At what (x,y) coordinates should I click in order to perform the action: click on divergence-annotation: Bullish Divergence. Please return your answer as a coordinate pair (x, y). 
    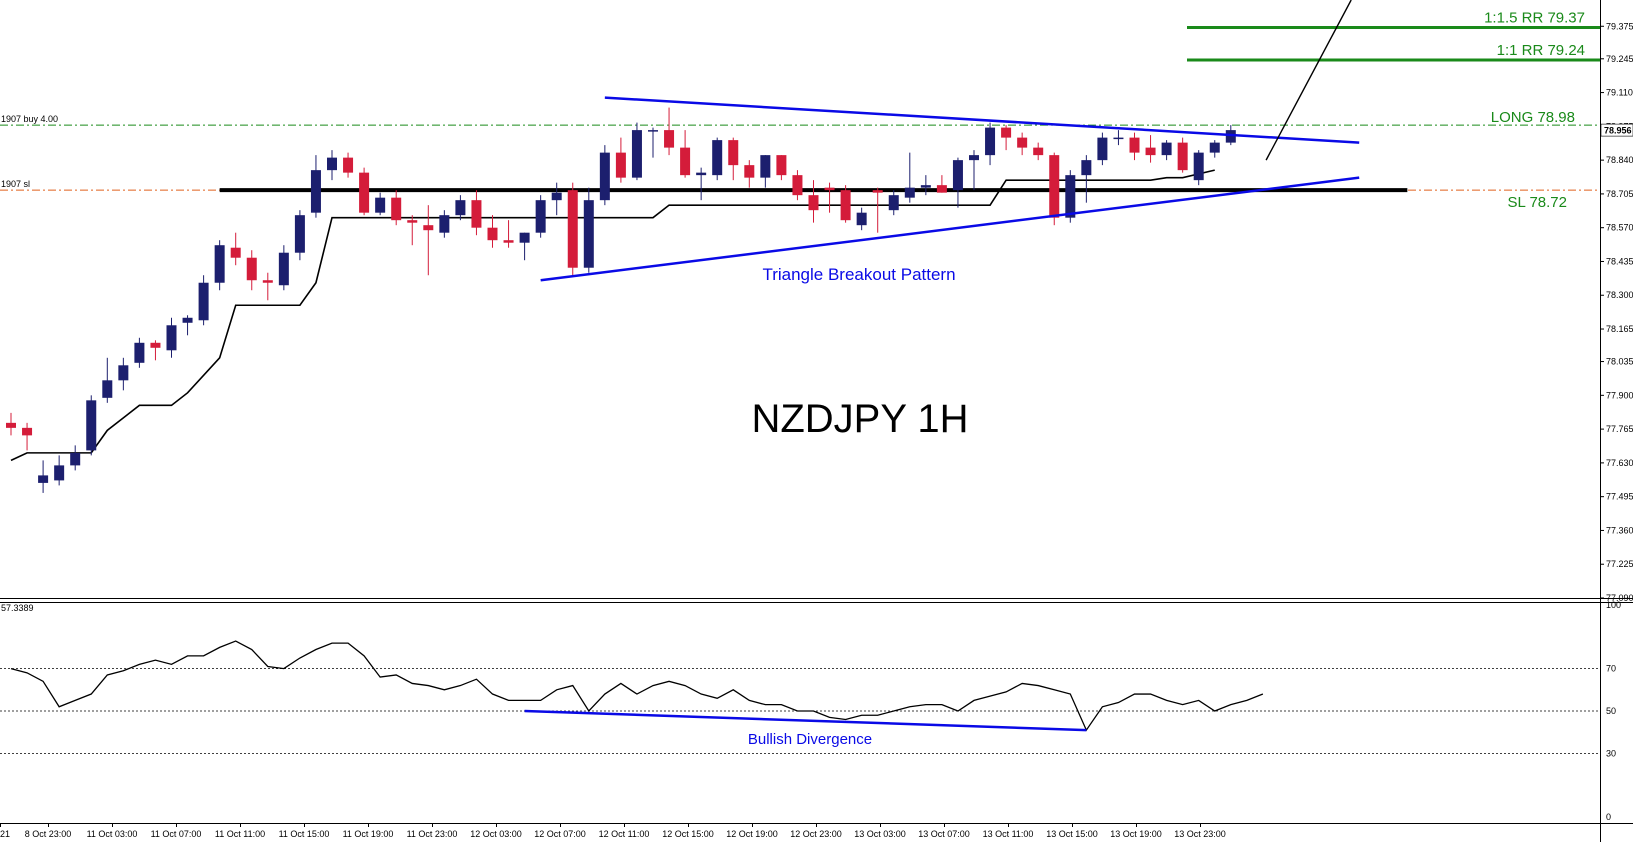
    Looking at the image, I should click on (810, 739).